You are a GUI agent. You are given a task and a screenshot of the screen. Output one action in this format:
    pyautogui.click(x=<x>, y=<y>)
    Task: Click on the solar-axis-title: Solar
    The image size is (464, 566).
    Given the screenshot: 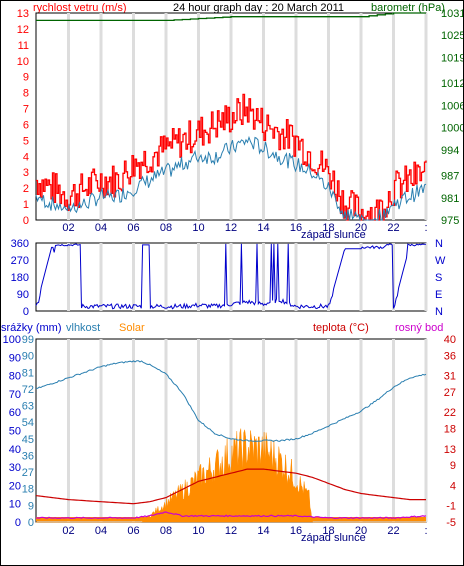 What is the action you would take?
    pyautogui.click(x=132, y=328)
    